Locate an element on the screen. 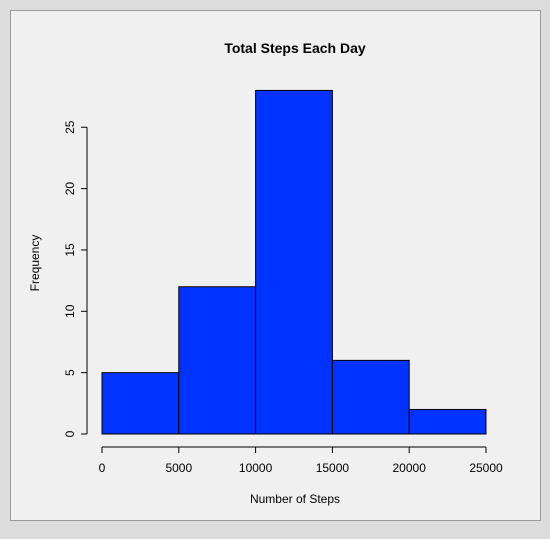 This screenshot has height=539, width=550. chart-title: Total Steps Each Day is located at coordinates (295, 48).